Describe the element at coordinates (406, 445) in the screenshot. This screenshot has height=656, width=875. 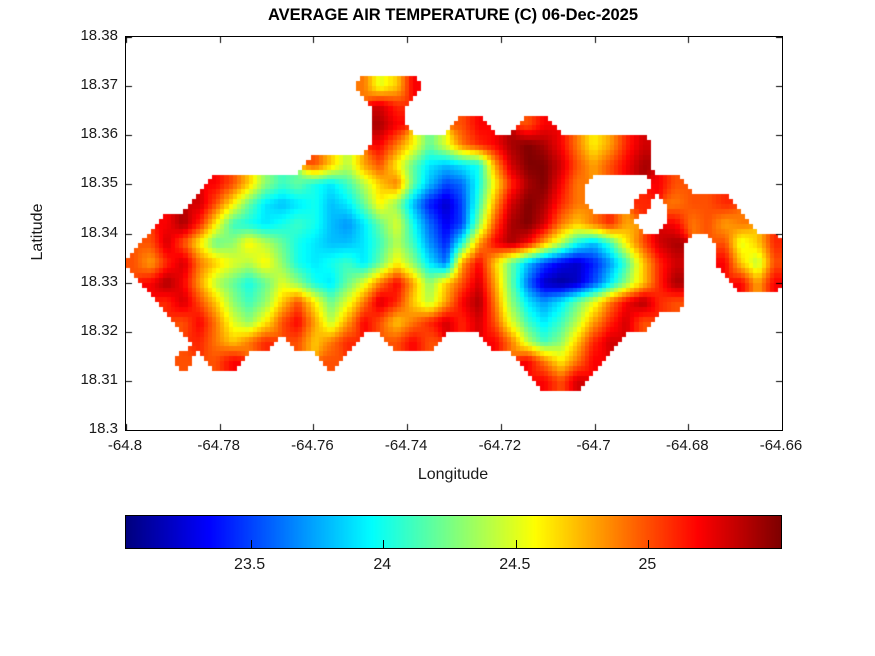
I see `x-axis-tick-label: -64.74` at that location.